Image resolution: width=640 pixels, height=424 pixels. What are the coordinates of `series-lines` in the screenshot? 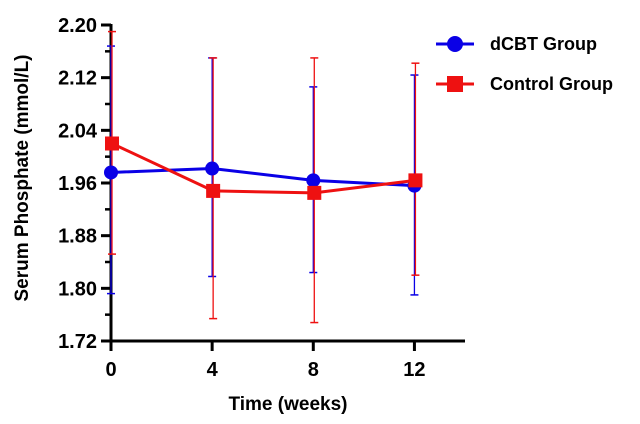 It's located at (263, 168).